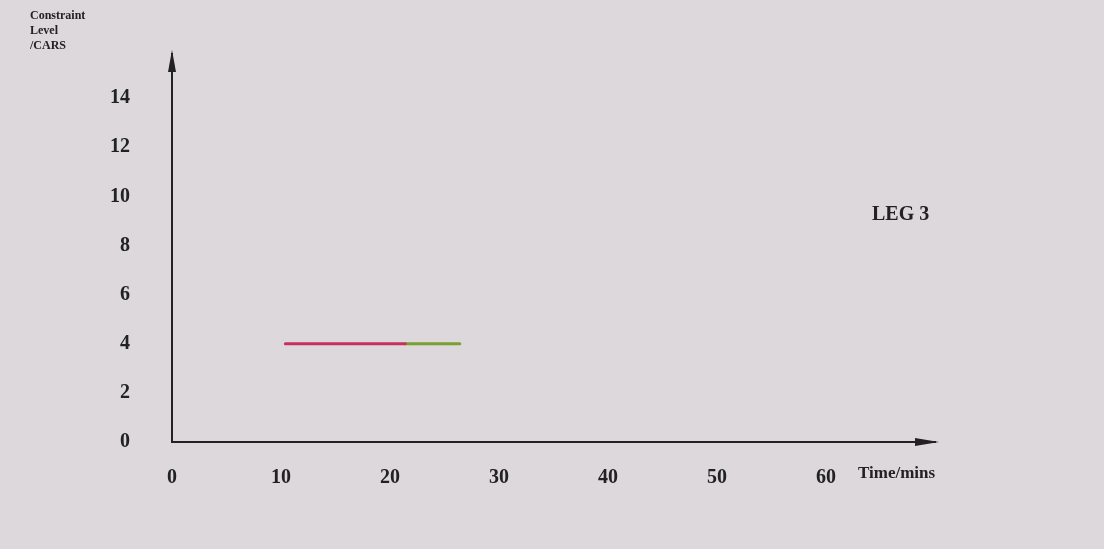 This screenshot has width=1104, height=549. Describe the element at coordinates (281, 476) in the screenshot. I see `x-tick-label: 10` at that location.